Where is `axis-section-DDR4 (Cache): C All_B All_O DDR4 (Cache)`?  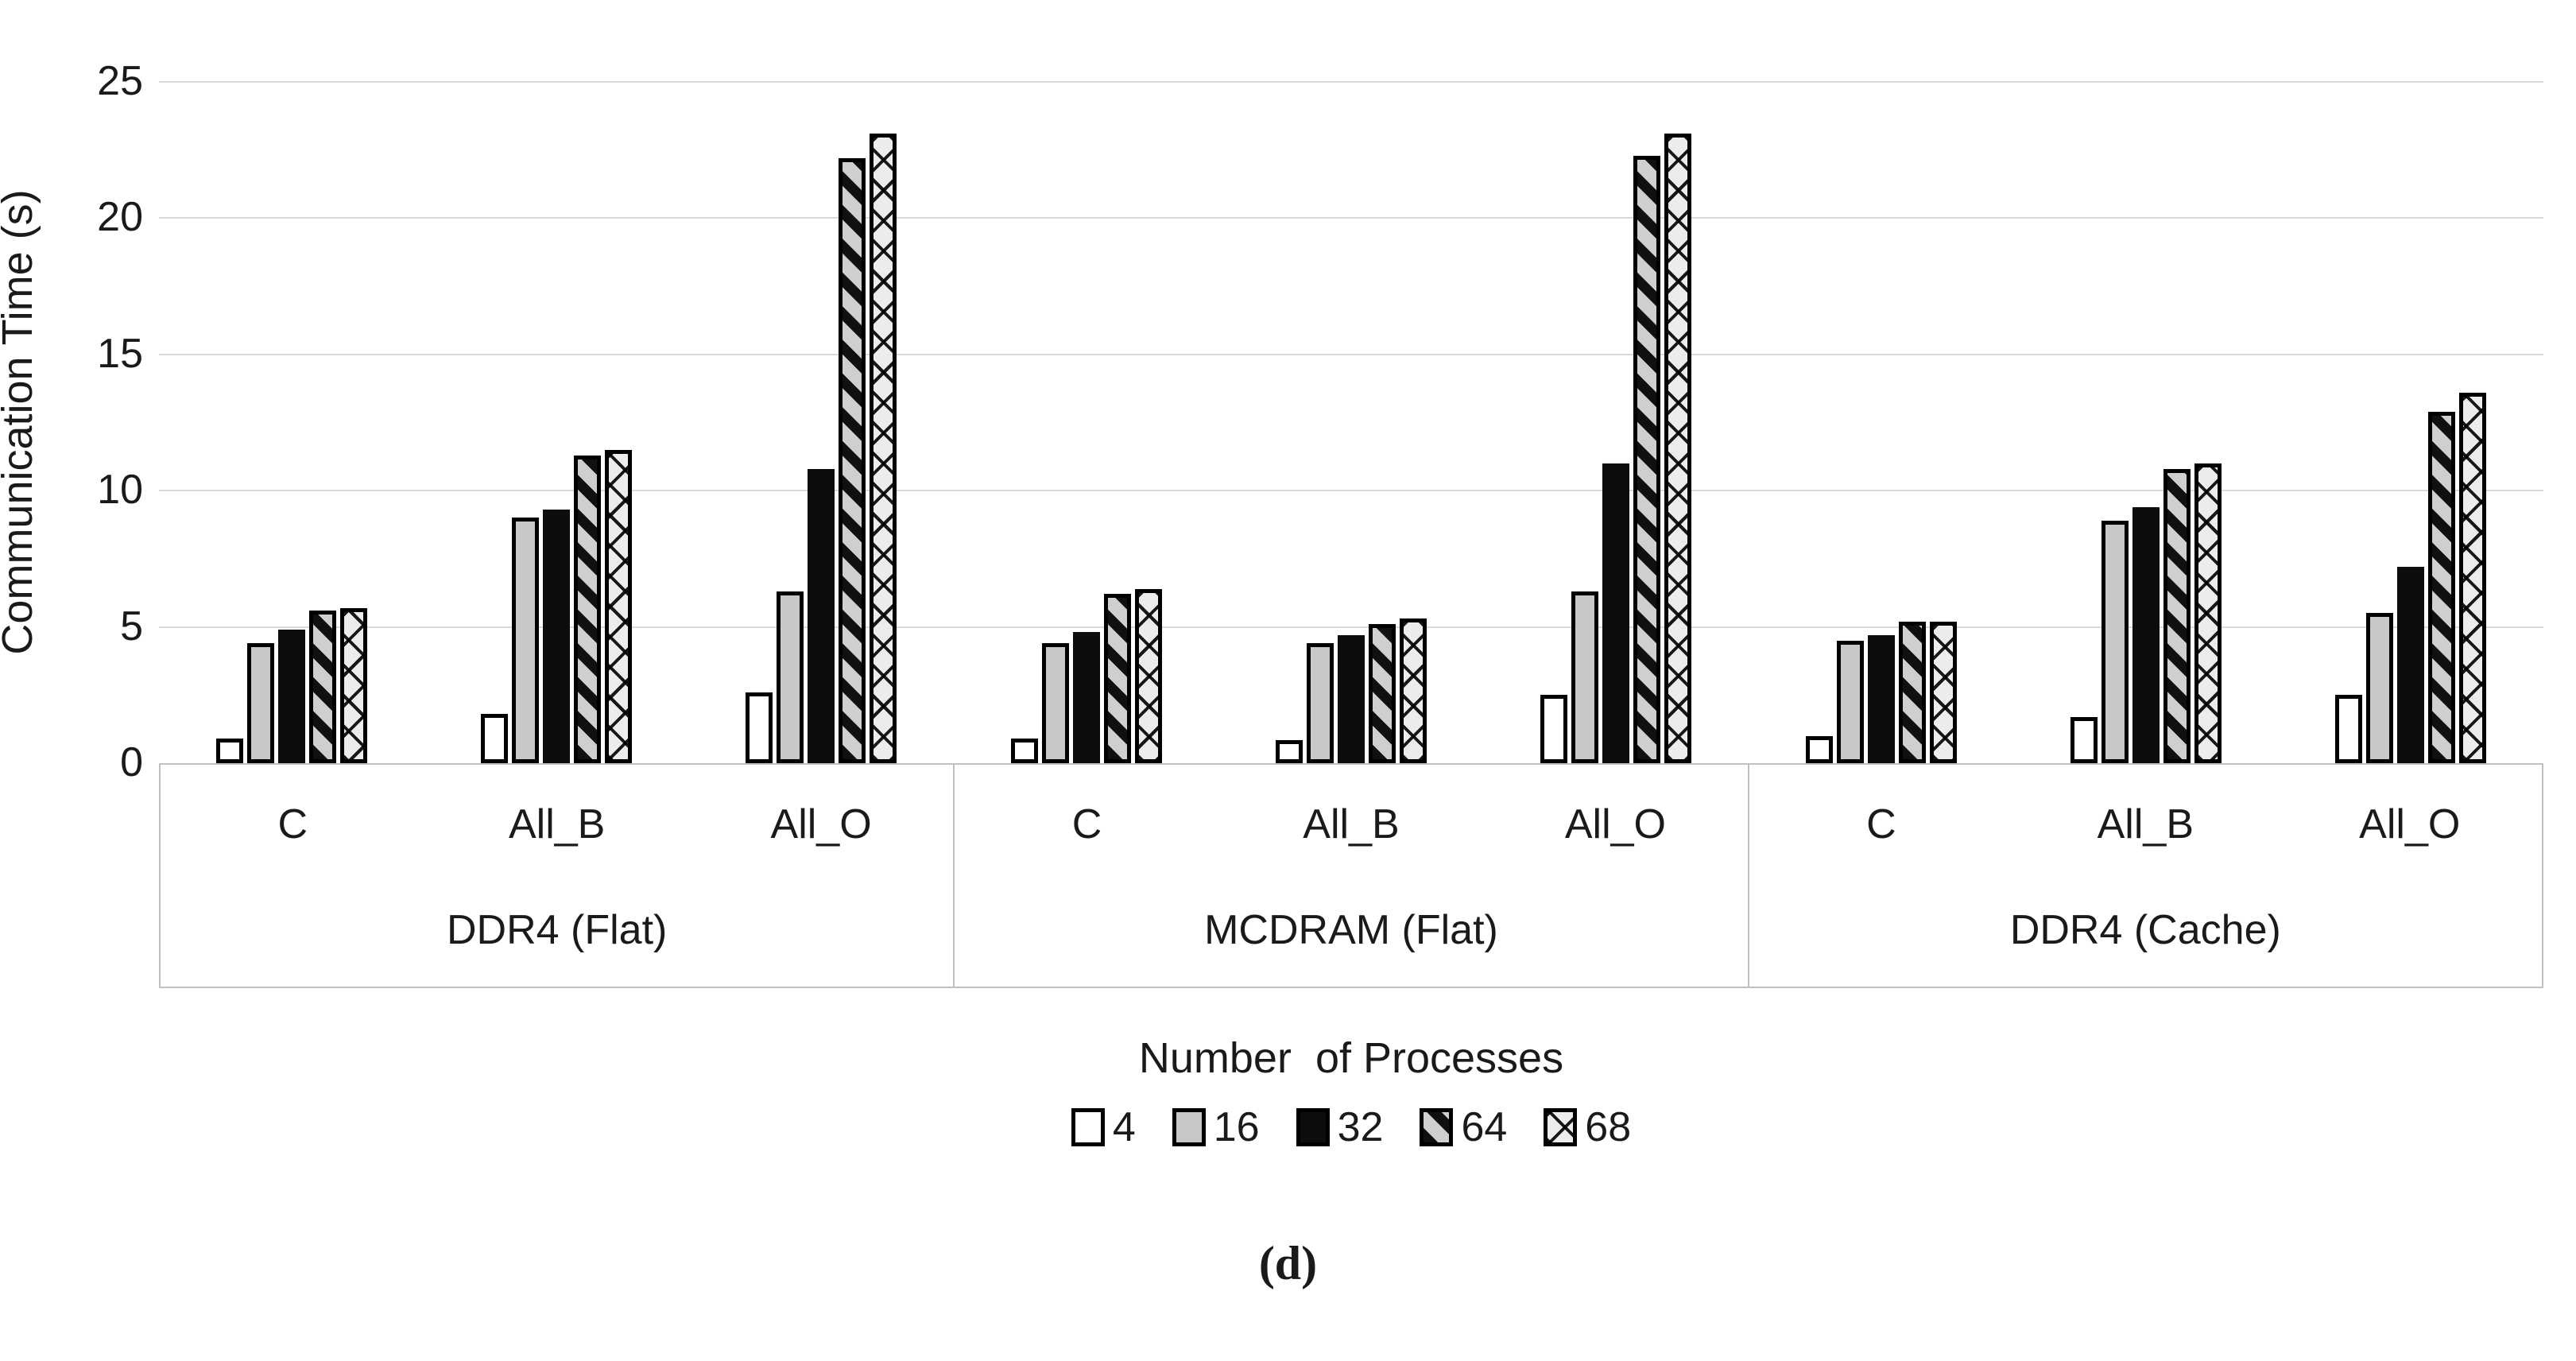 axis-section-DDR4 (Cache): C All_B All_O DDR4 (Cache) is located at coordinates (2145, 876).